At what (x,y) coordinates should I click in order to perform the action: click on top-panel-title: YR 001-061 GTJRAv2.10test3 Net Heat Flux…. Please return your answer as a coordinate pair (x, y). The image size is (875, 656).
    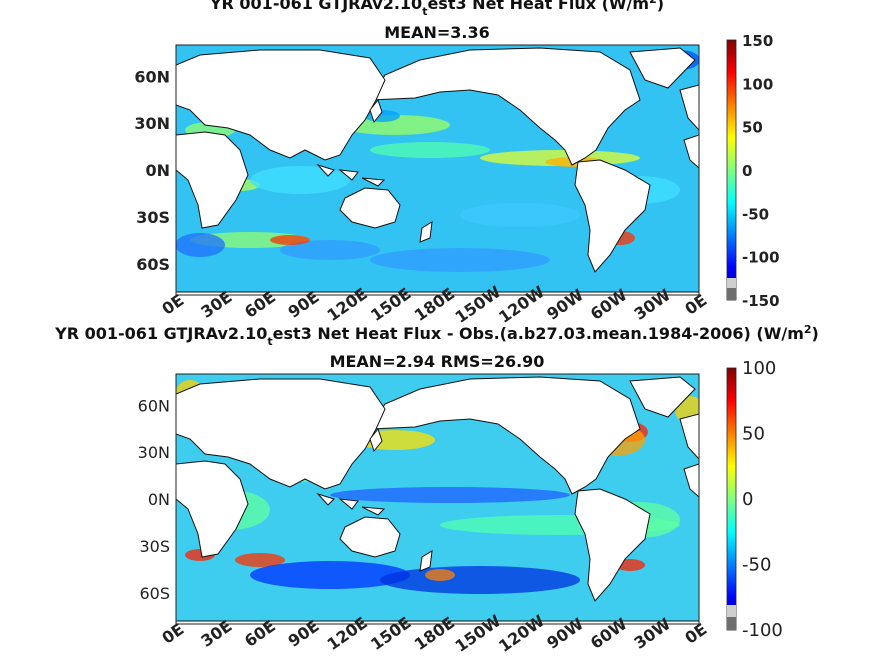
    Looking at the image, I should click on (436, 9).